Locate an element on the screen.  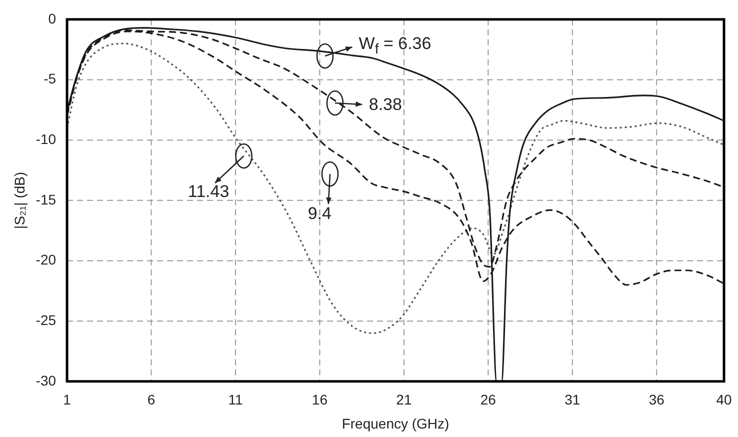
x-tick-label: 11 is located at coordinates (235, 400).